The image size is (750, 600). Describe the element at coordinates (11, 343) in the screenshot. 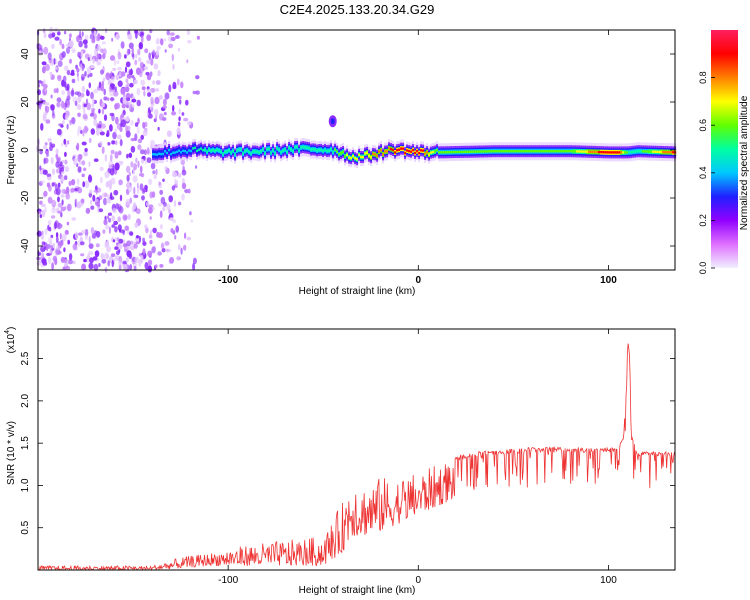

I see `snr-multiplier-base: (x10` at that location.